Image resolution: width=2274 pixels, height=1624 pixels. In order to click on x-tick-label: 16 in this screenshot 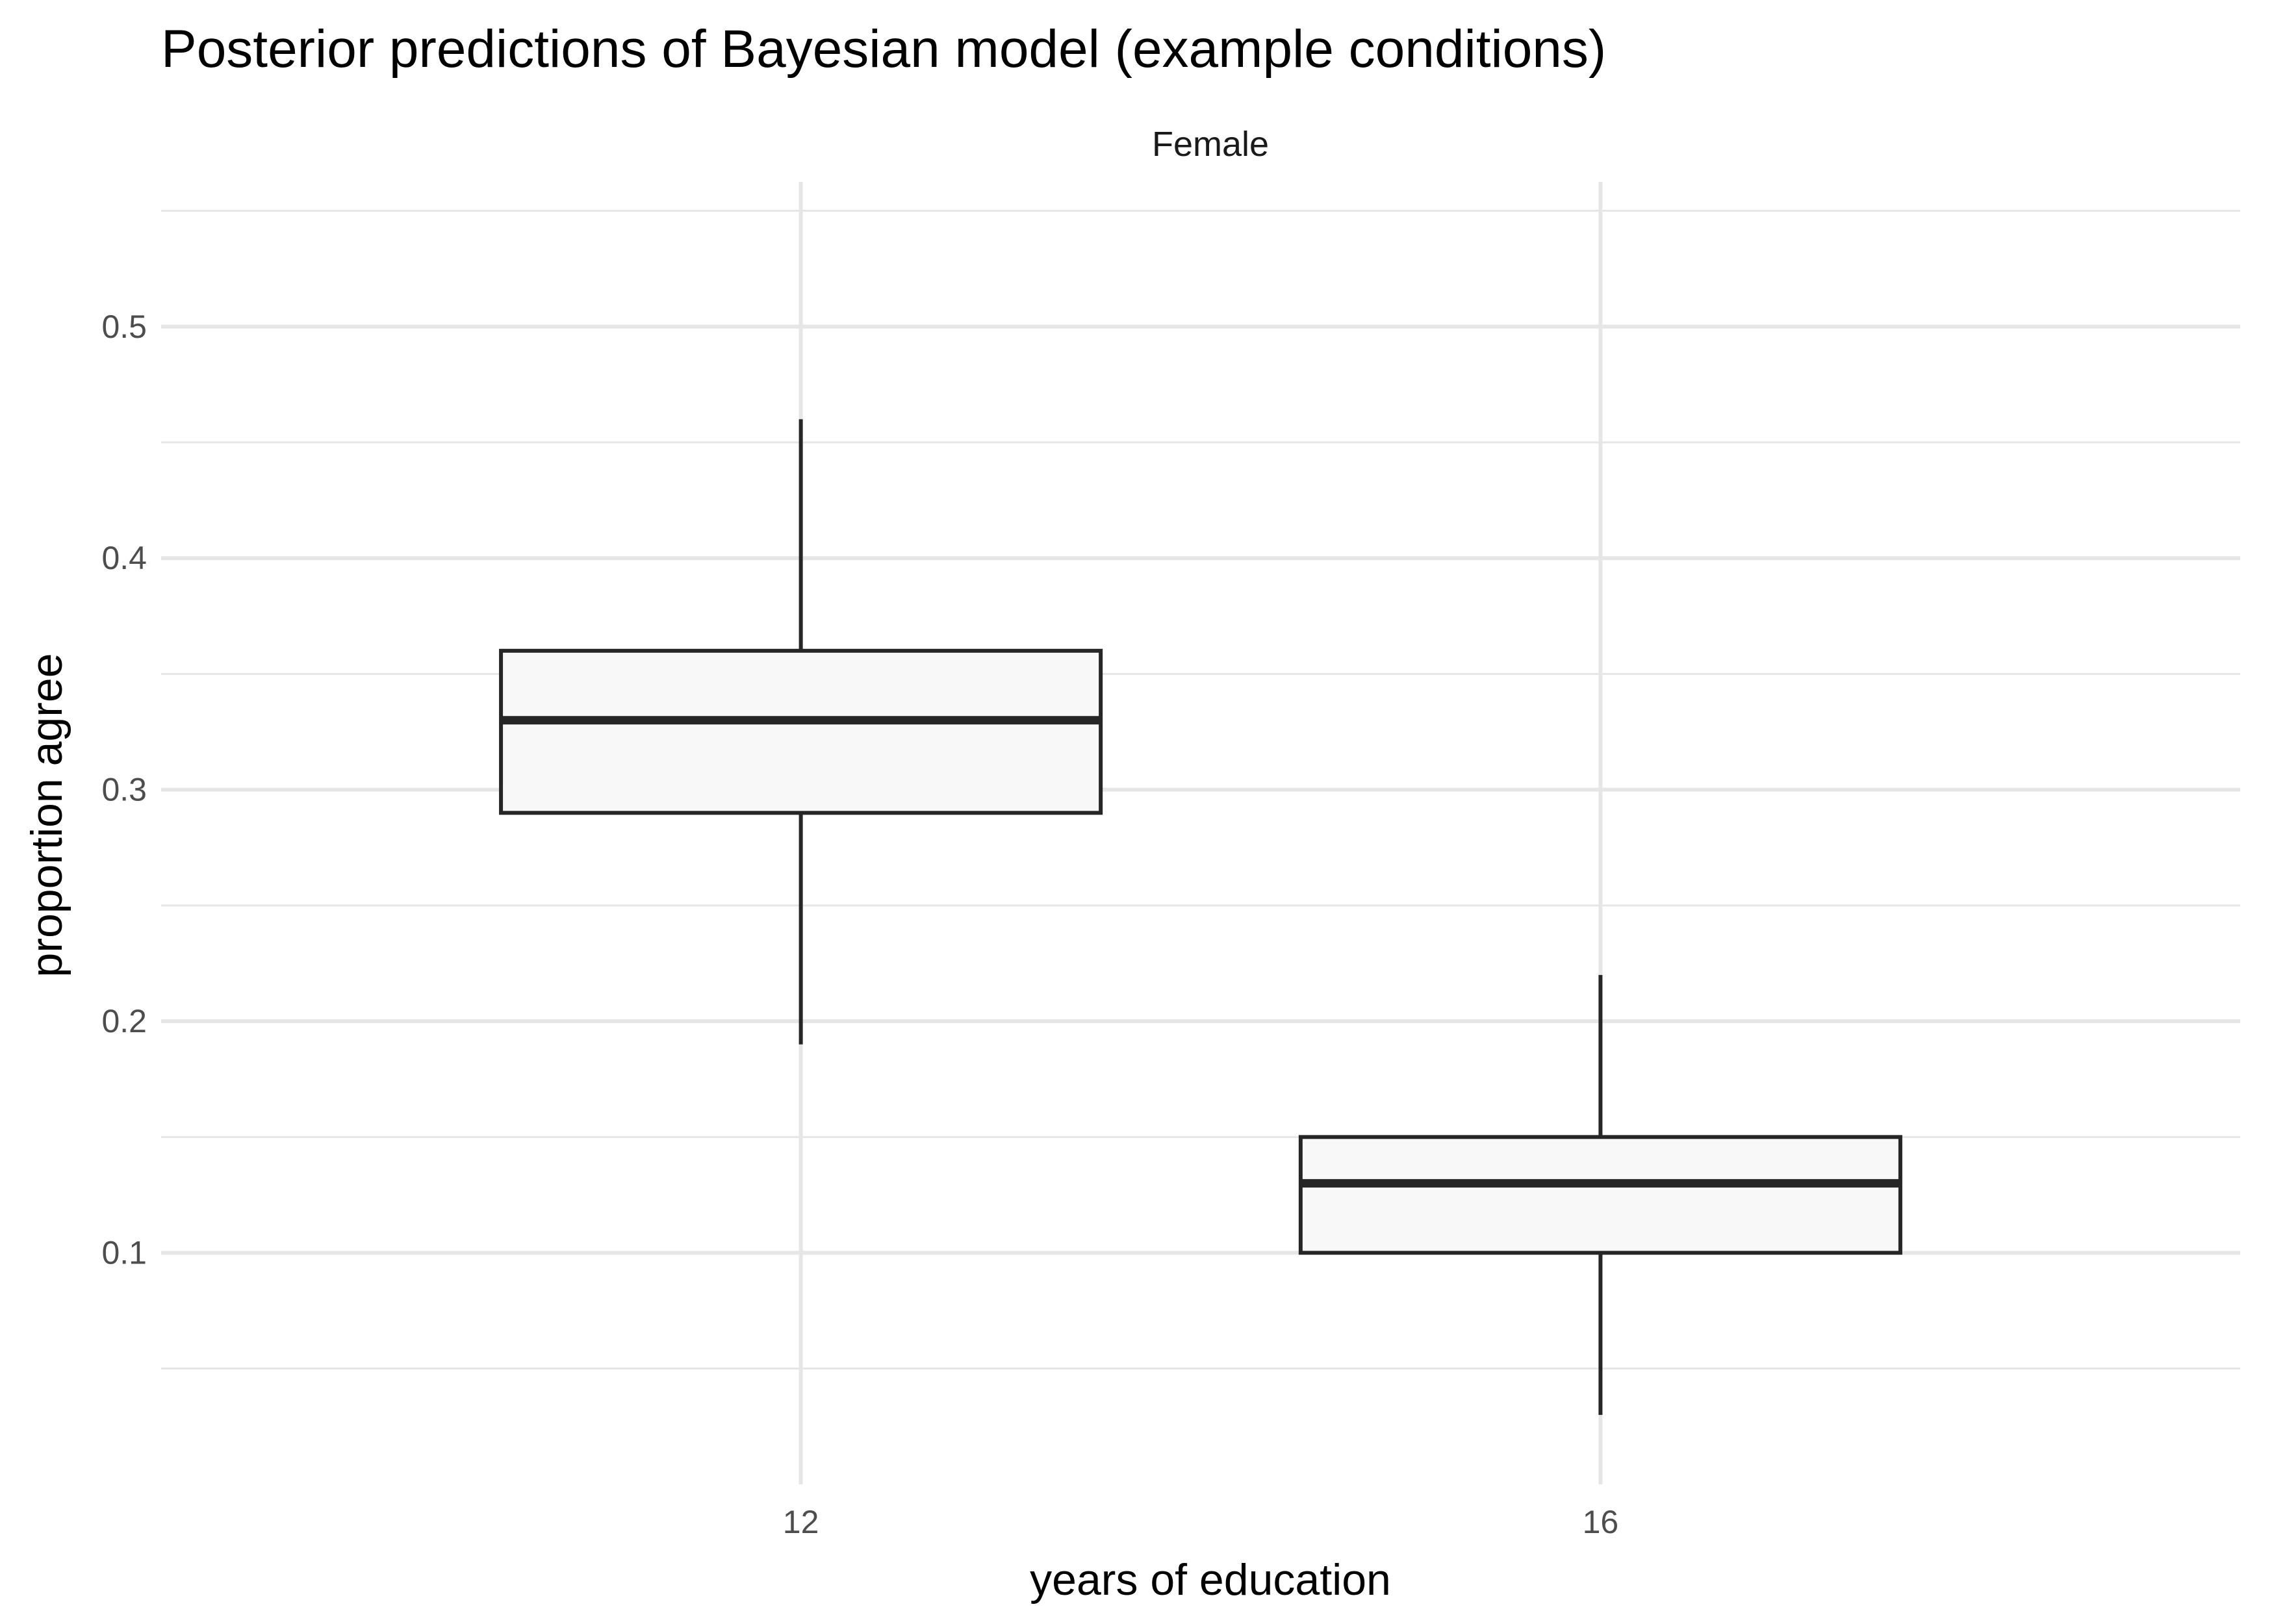, I will do `click(1601, 1522)`.